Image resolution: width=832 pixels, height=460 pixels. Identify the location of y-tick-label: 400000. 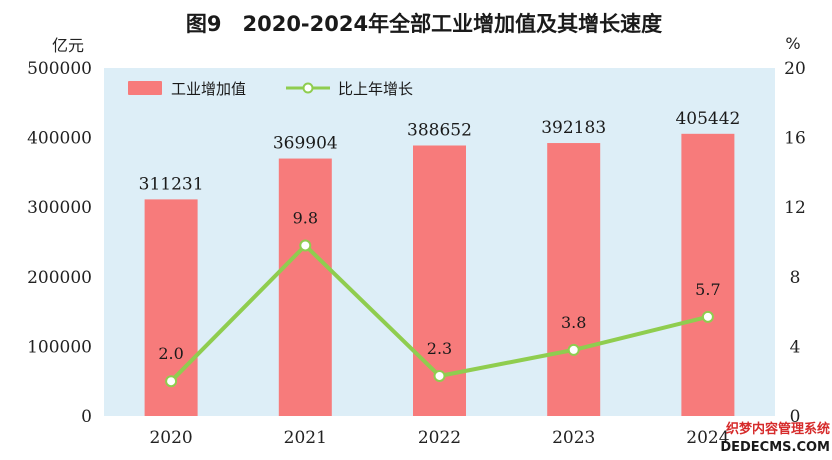
(59, 139).